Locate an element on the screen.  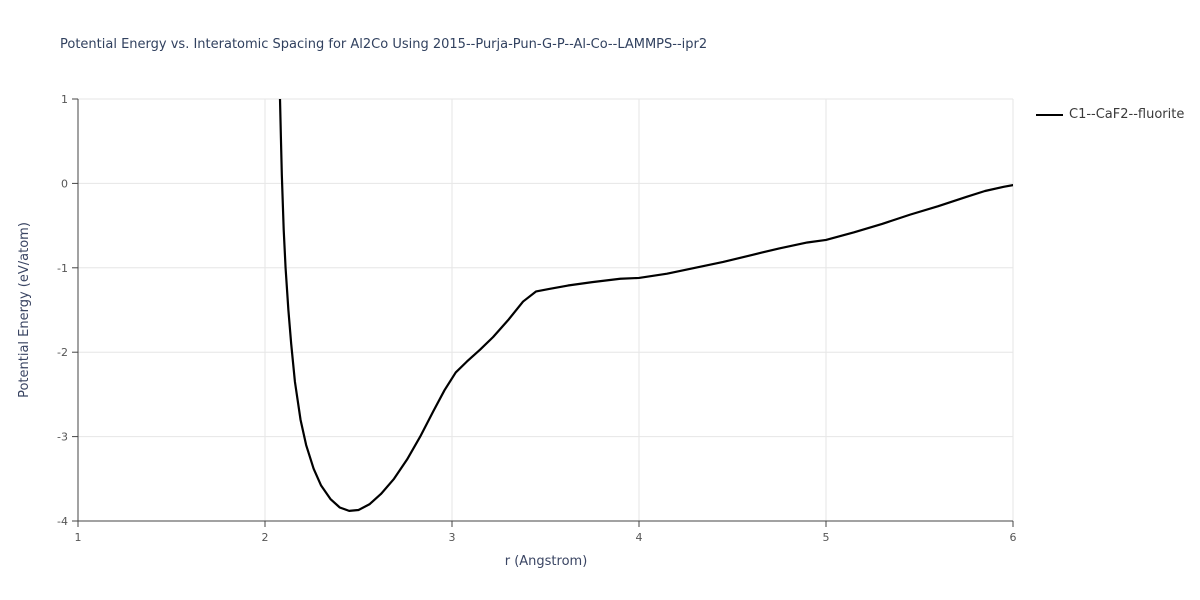
y-tick-label-1: 1 is located at coordinates (64, 99).